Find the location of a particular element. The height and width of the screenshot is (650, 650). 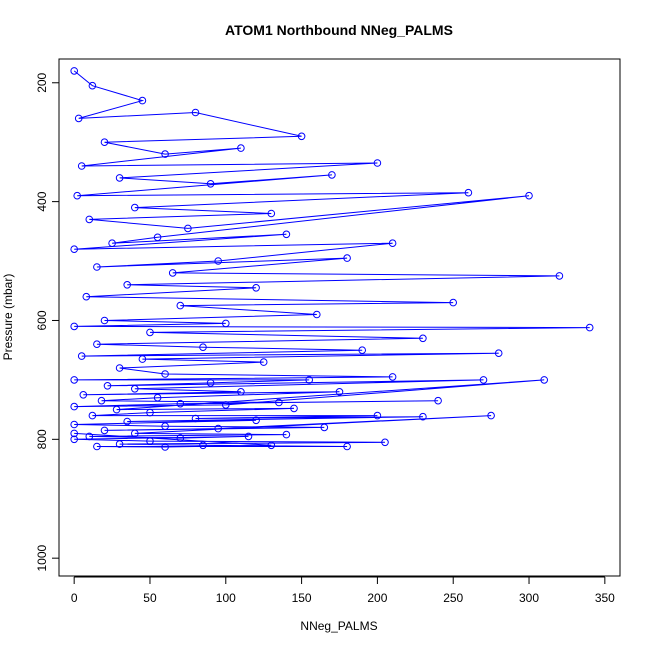

y-axis: 200 400 600 800 1000 is located at coordinates (47, 322).